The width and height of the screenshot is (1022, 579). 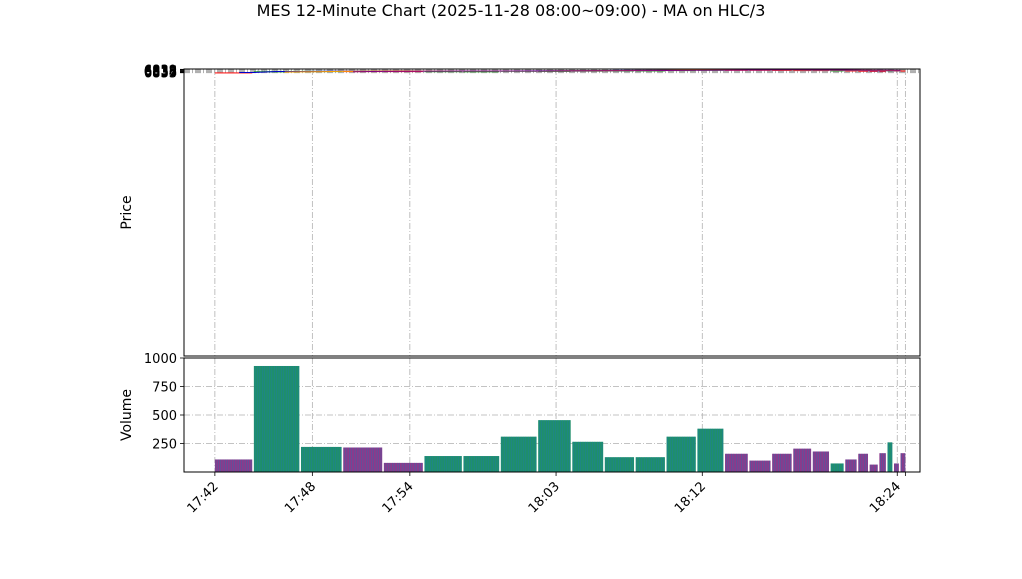 I want to click on price-tick-label: 6835, so click(x=160, y=73).